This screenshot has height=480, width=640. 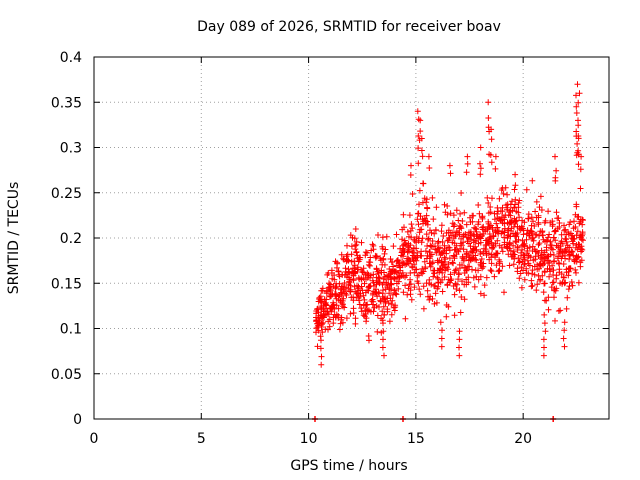 I want to click on x-tick-label: 0, so click(x=94, y=439).